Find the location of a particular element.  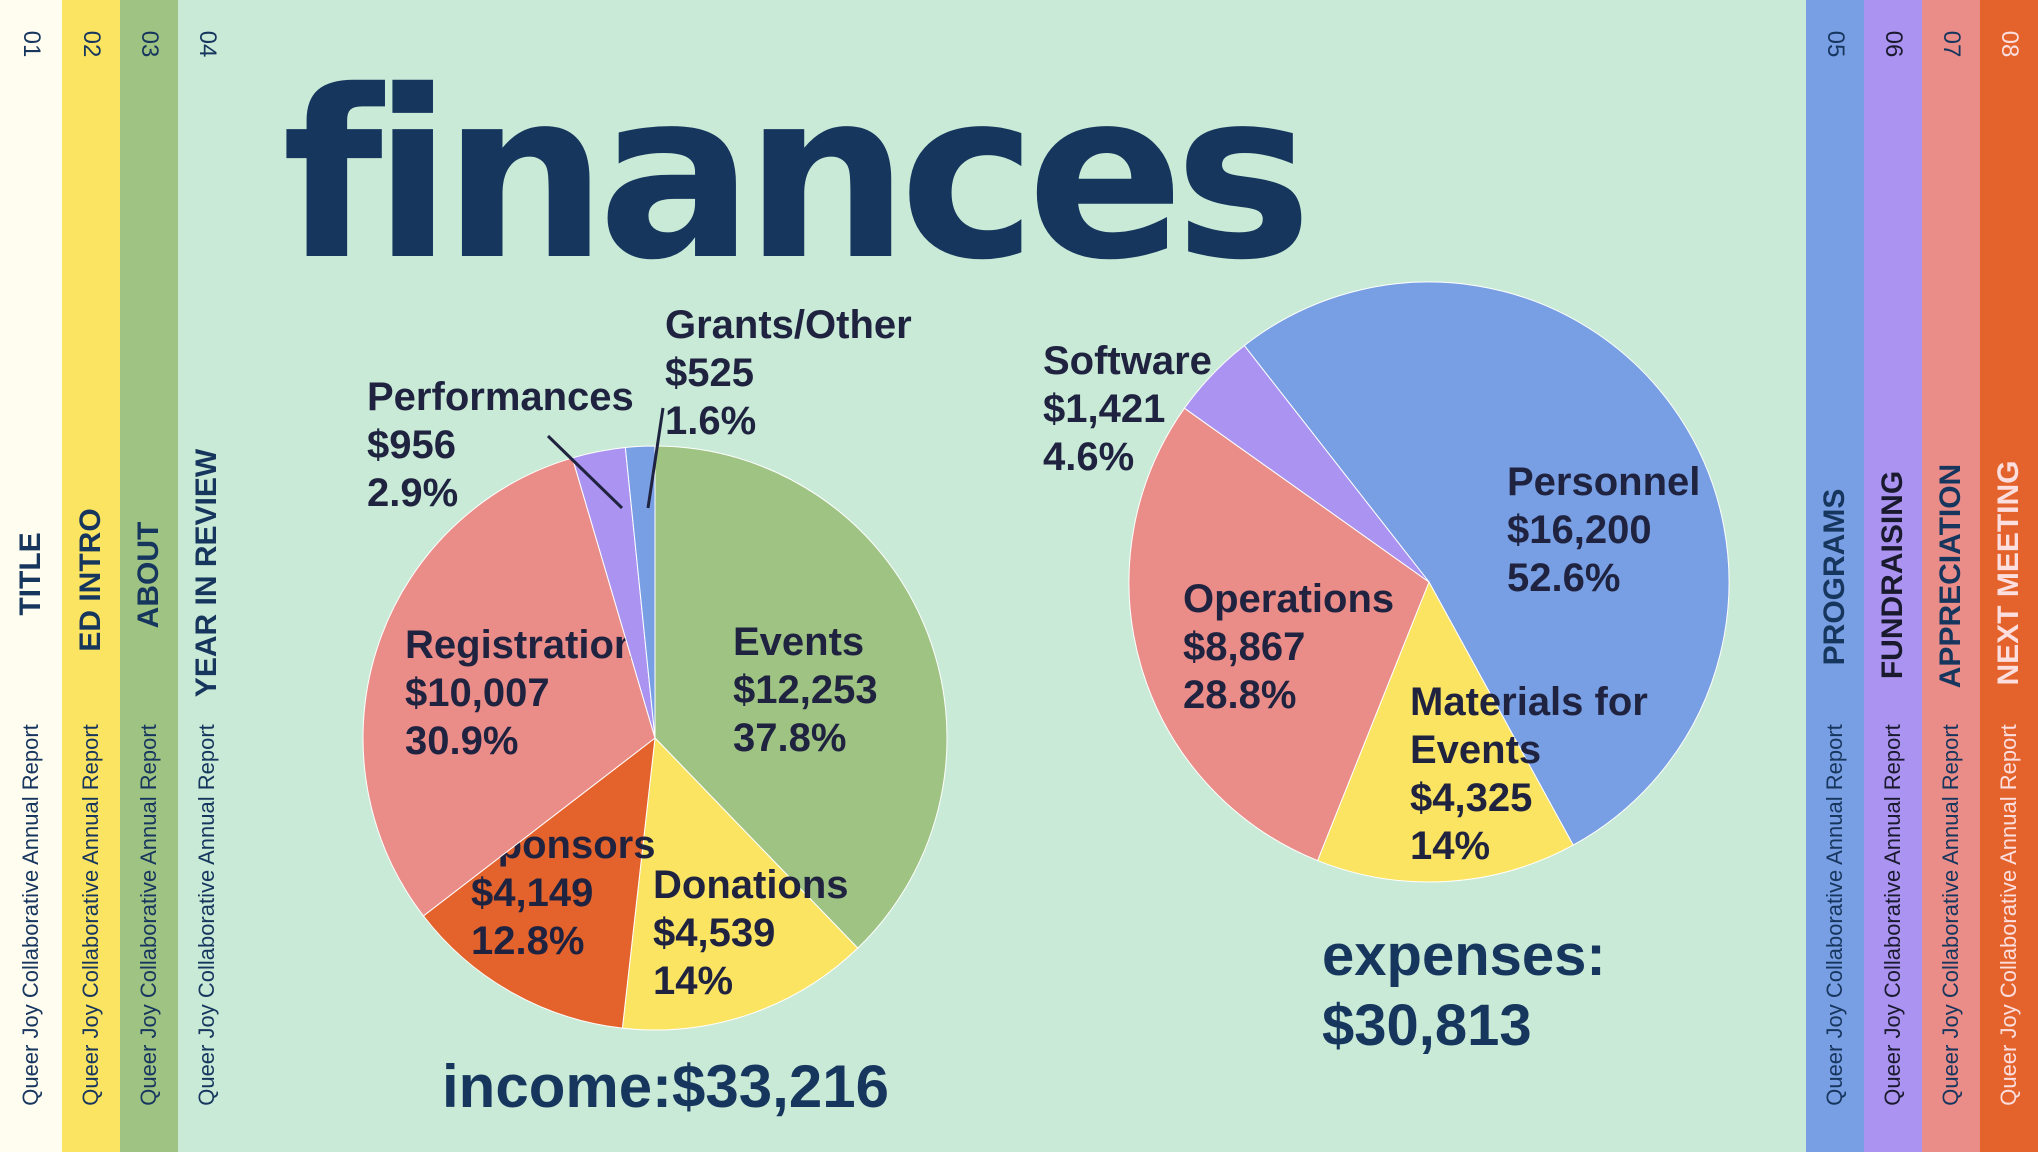

pie-slice-registration is located at coordinates (509, 687).